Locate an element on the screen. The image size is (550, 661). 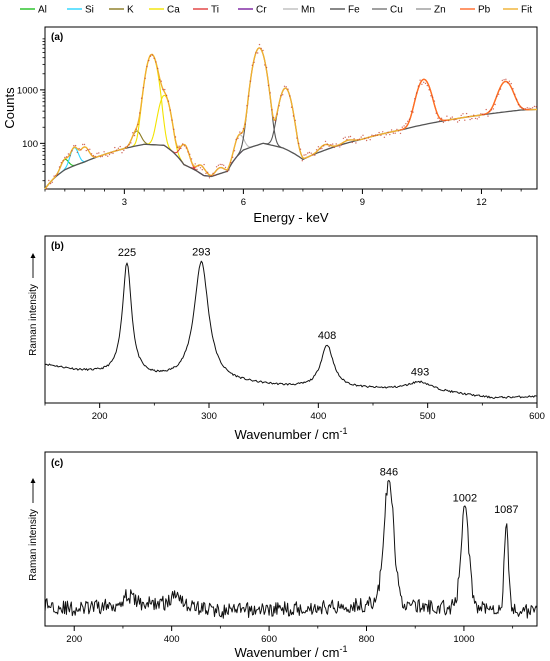
peak-label-1087: 1087 is located at coordinates (506, 510).